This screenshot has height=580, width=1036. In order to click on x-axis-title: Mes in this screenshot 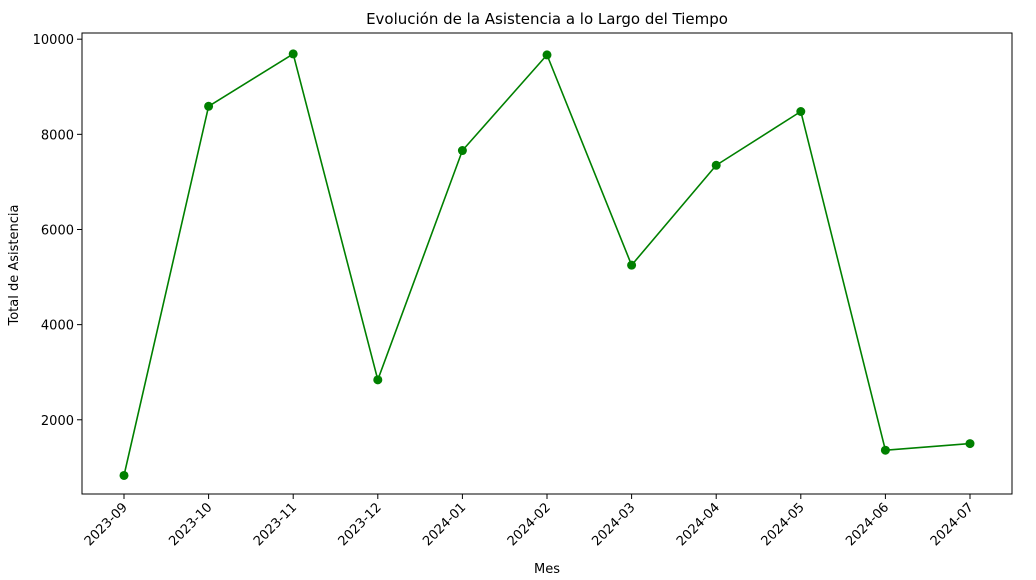, I will do `click(547, 569)`.